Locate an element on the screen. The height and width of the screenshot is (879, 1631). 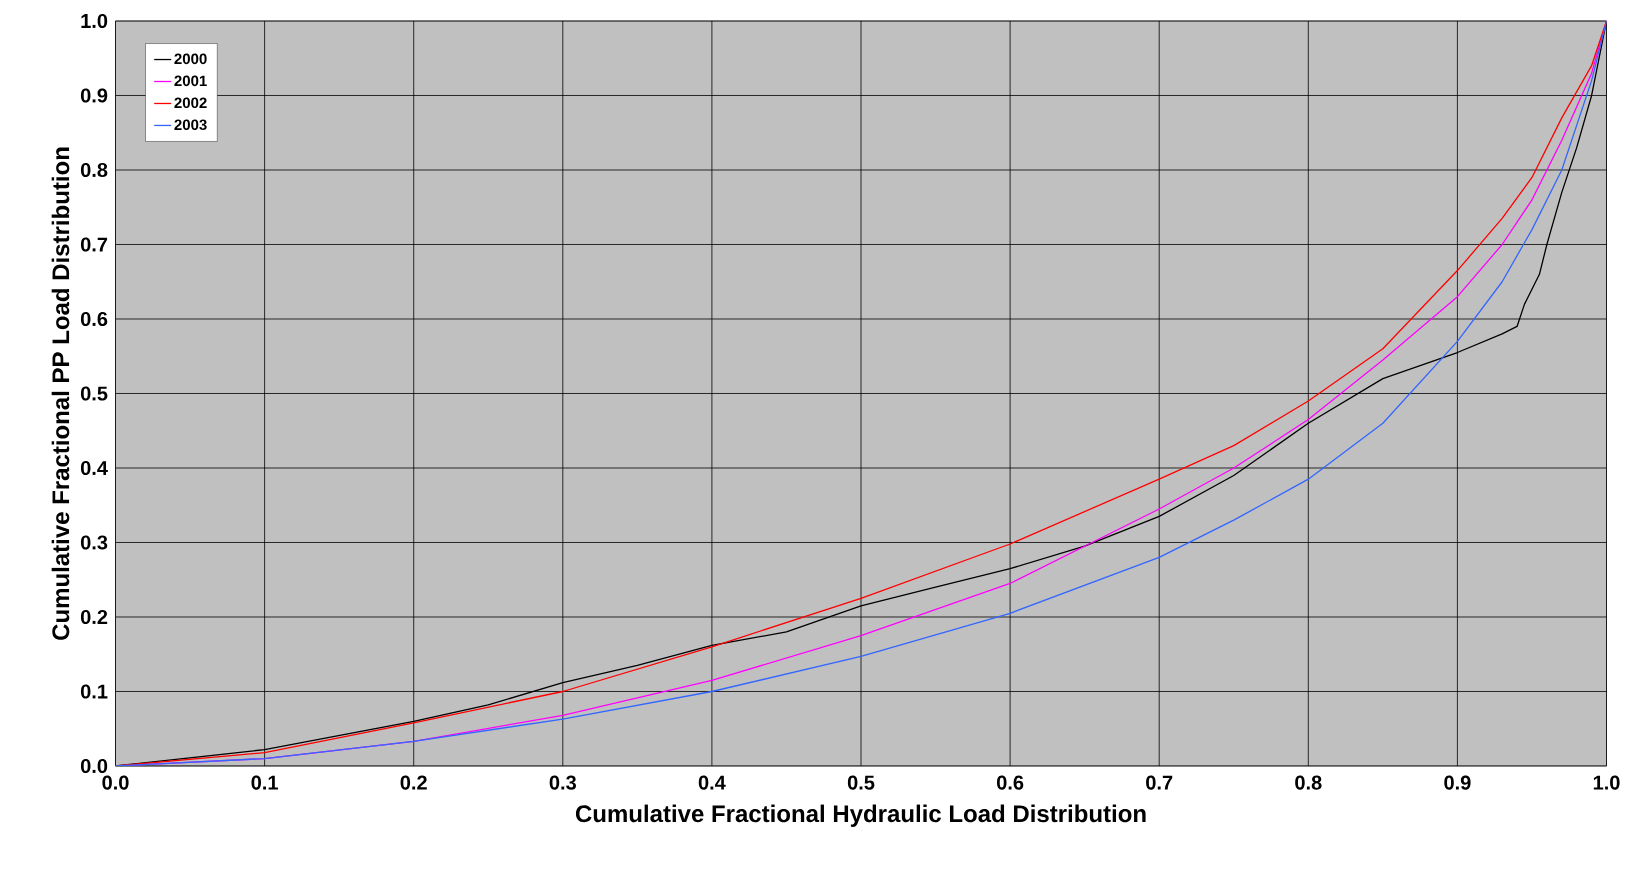
x-tick-label: 0.9 is located at coordinates (1457, 782).